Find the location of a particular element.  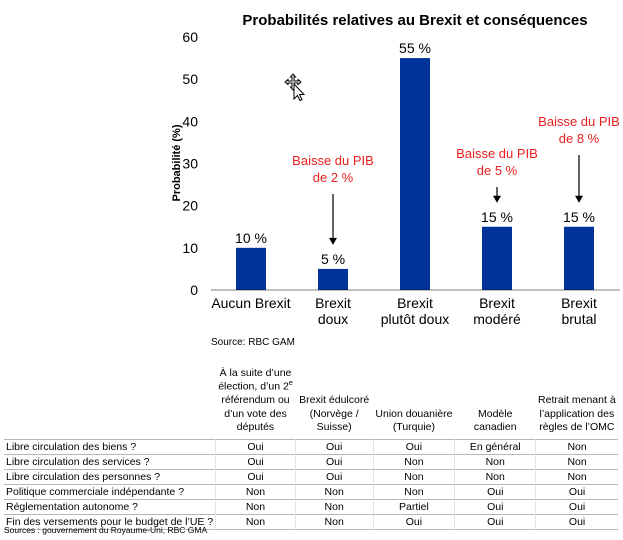

bar-value-label: 10 % is located at coordinates (251, 238).